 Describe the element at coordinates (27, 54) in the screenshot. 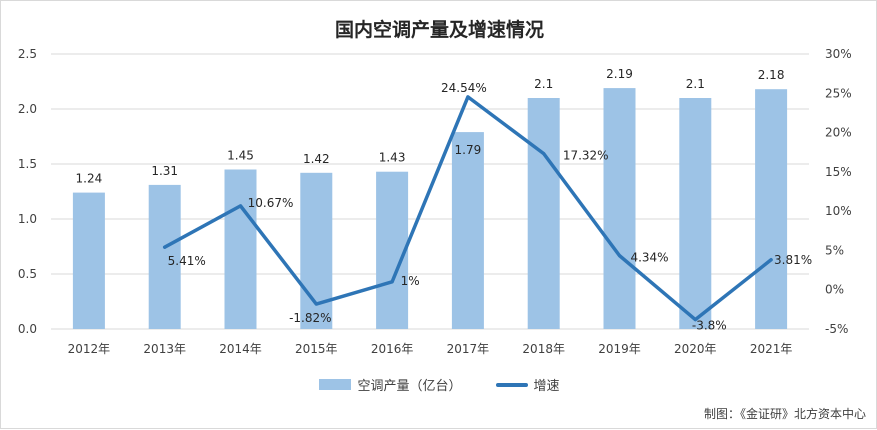

I see `y-left-tick-label: 2.5` at that location.